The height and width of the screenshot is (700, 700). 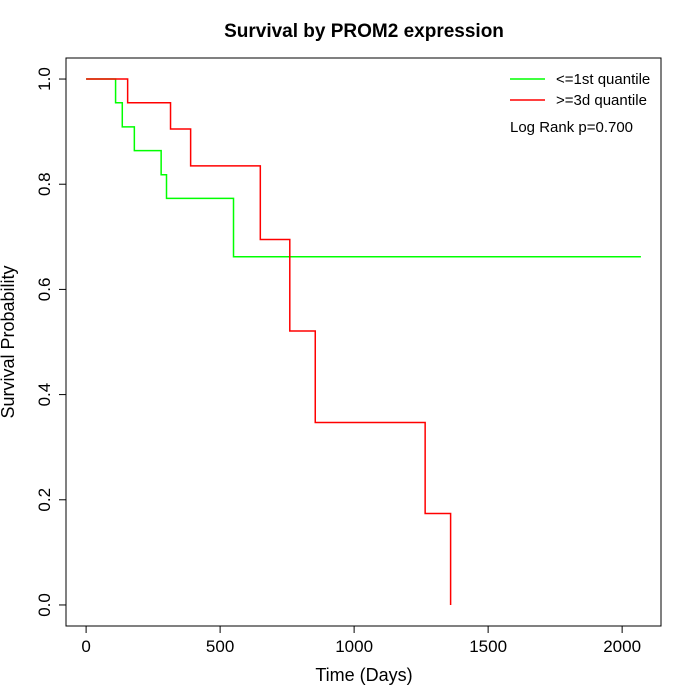 I want to click on x-tick-label: 500, so click(x=220, y=646).